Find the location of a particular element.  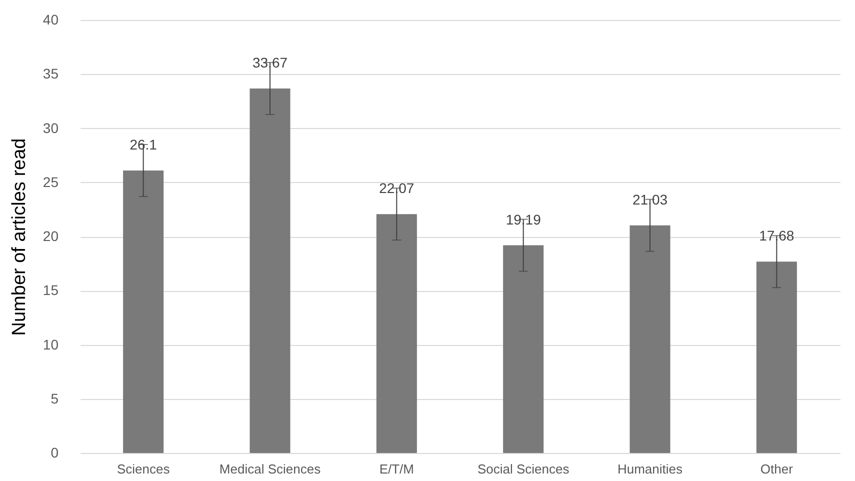

data-label: 21.03 is located at coordinates (650, 199).